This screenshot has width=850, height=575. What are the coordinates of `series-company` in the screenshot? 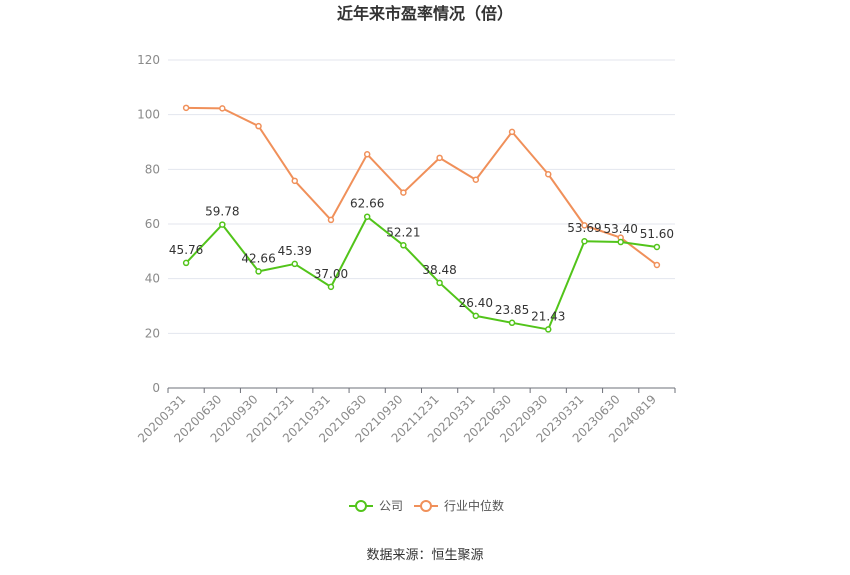 It's located at (421, 273).